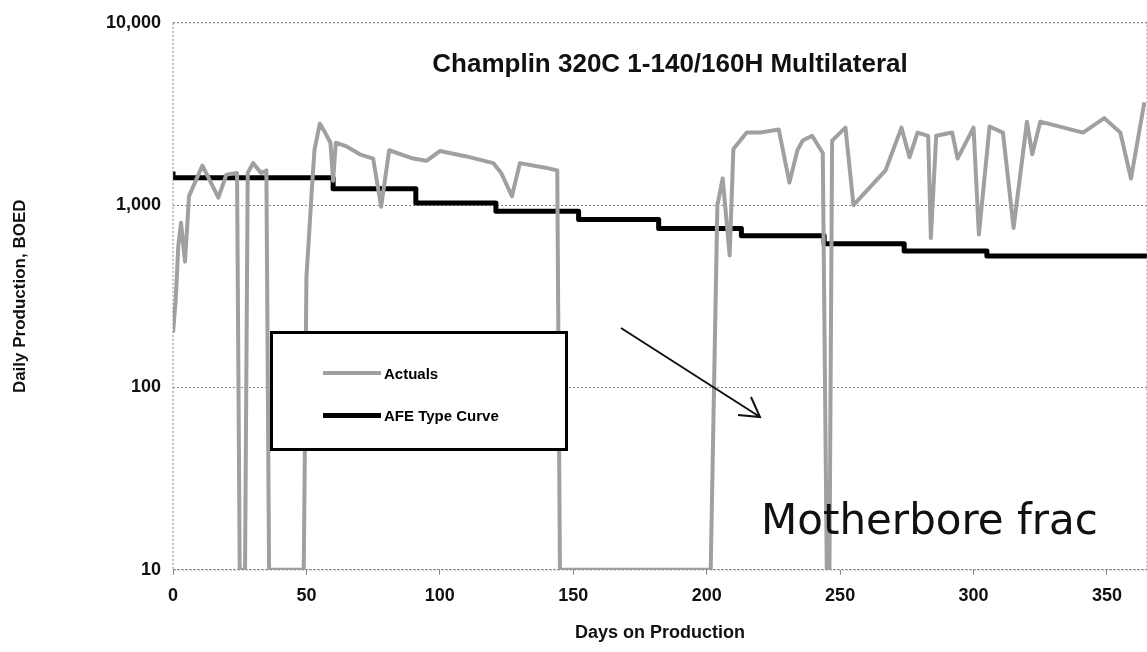 This screenshot has width=1147, height=652. Describe the element at coordinates (660, 632) in the screenshot. I see `x-axis-title: Days on Production` at that location.